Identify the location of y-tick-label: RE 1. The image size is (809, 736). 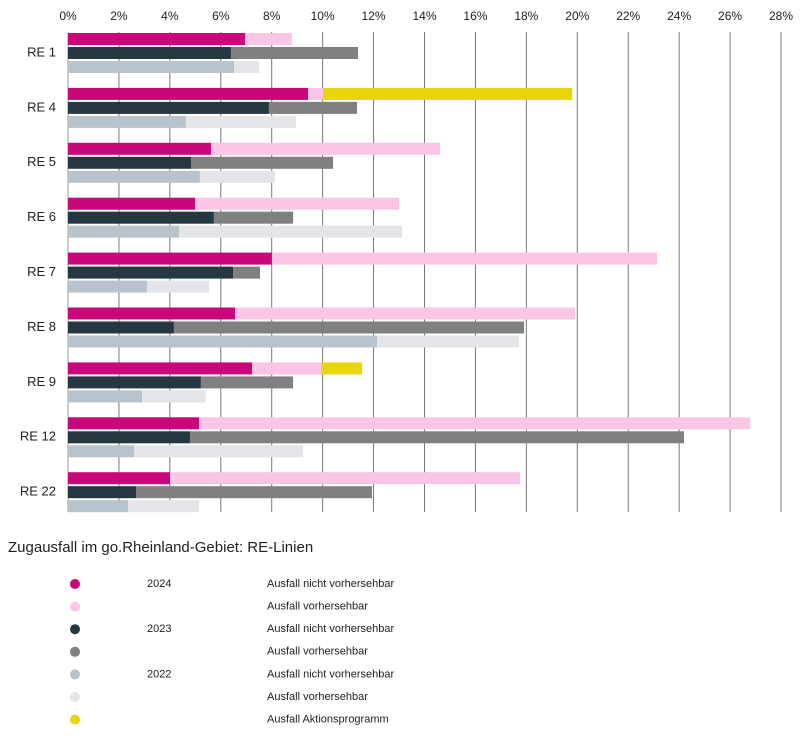
(41, 51).